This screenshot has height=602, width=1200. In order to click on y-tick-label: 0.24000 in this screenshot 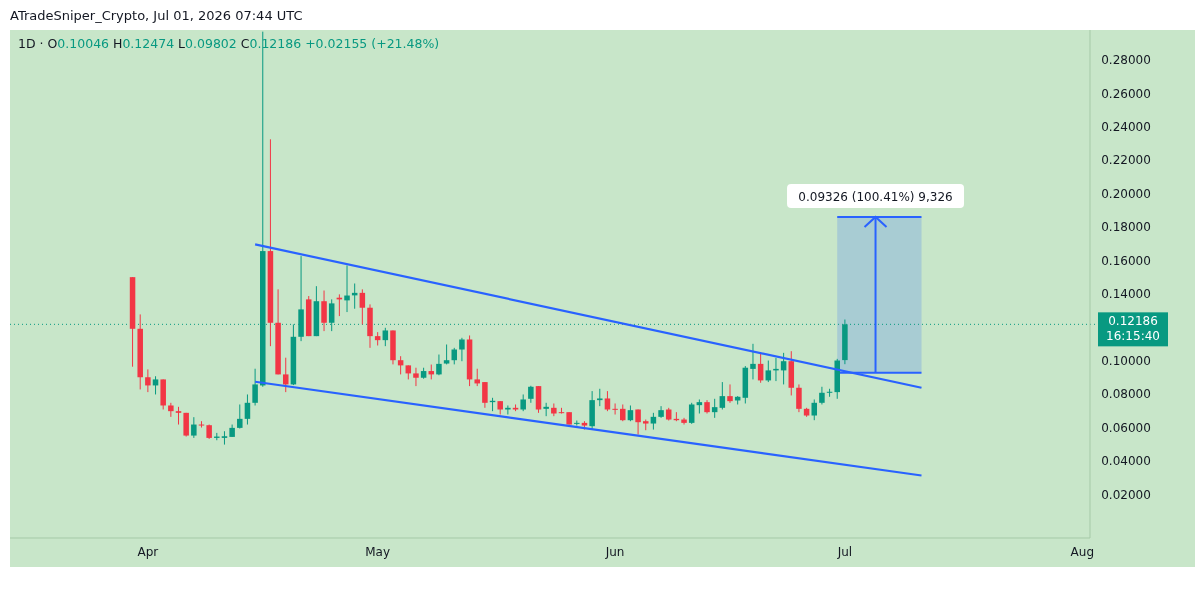, I will do `click(1126, 126)`.